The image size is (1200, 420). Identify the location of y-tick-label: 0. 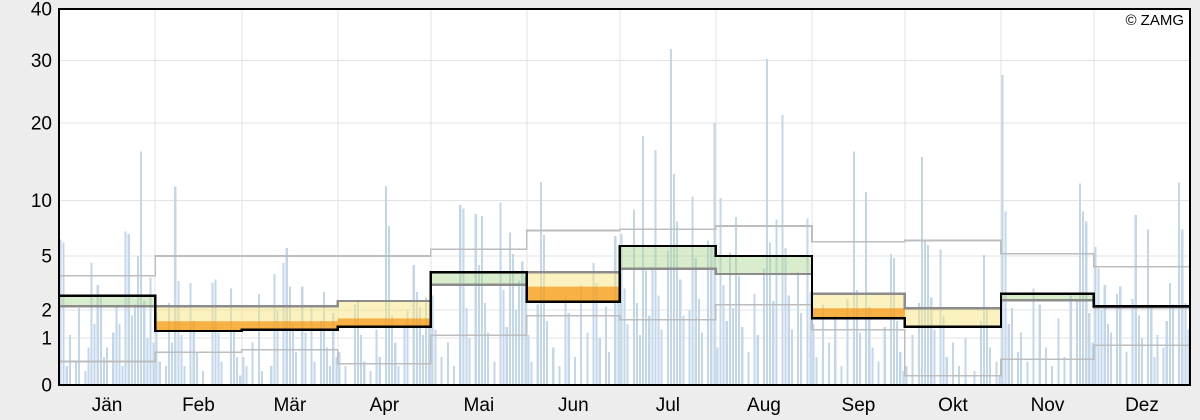
(46, 386).